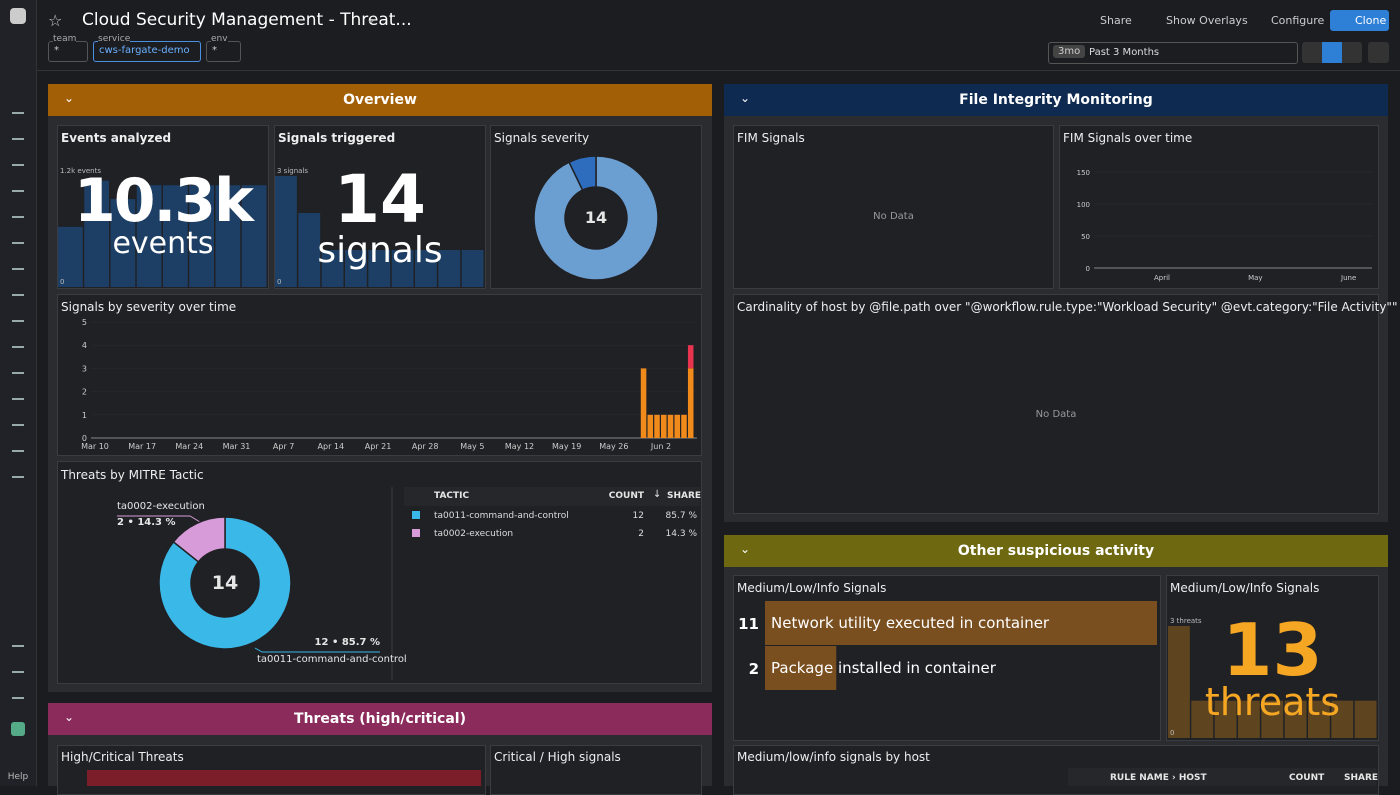 This screenshot has height=795, width=1400. What do you see at coordinates (148, 307) in the screenshot?
I see `widget-title: Signals by severity over time` at bounding box center [148, 307].